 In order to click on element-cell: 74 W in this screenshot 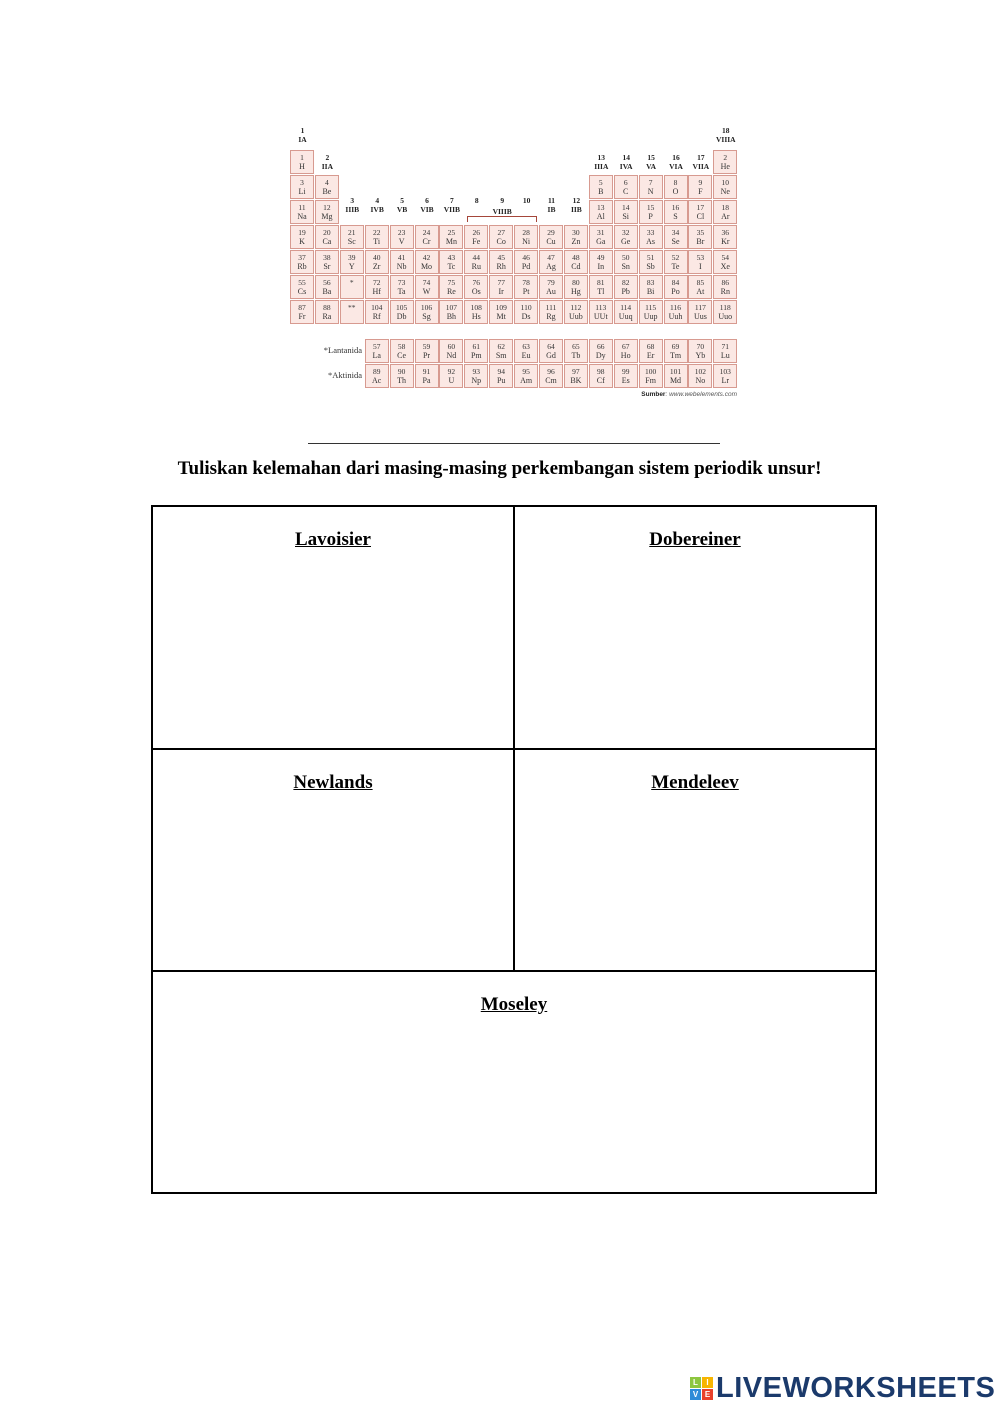, I will do `click(426, 287)`.